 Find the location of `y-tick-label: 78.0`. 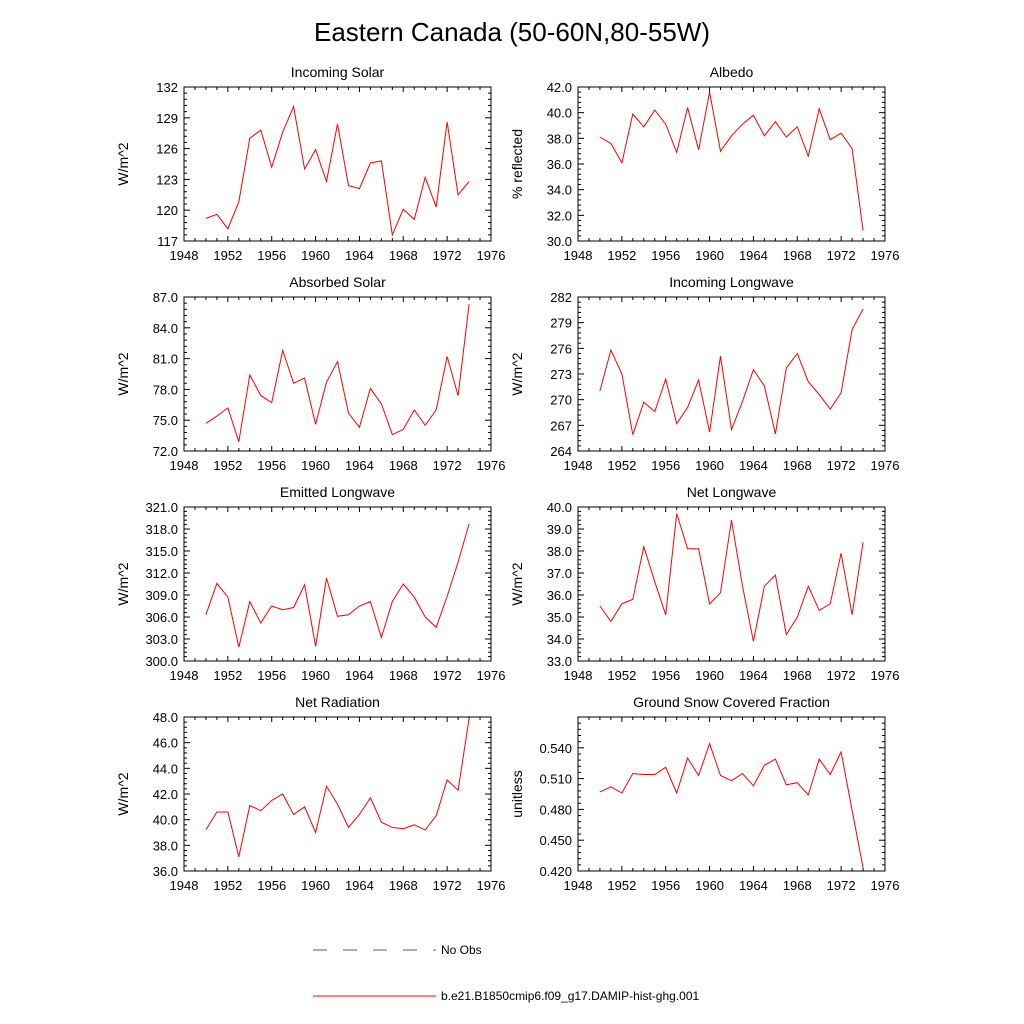

y-tick-label: 78.0 is located at coordinates (165, 389).